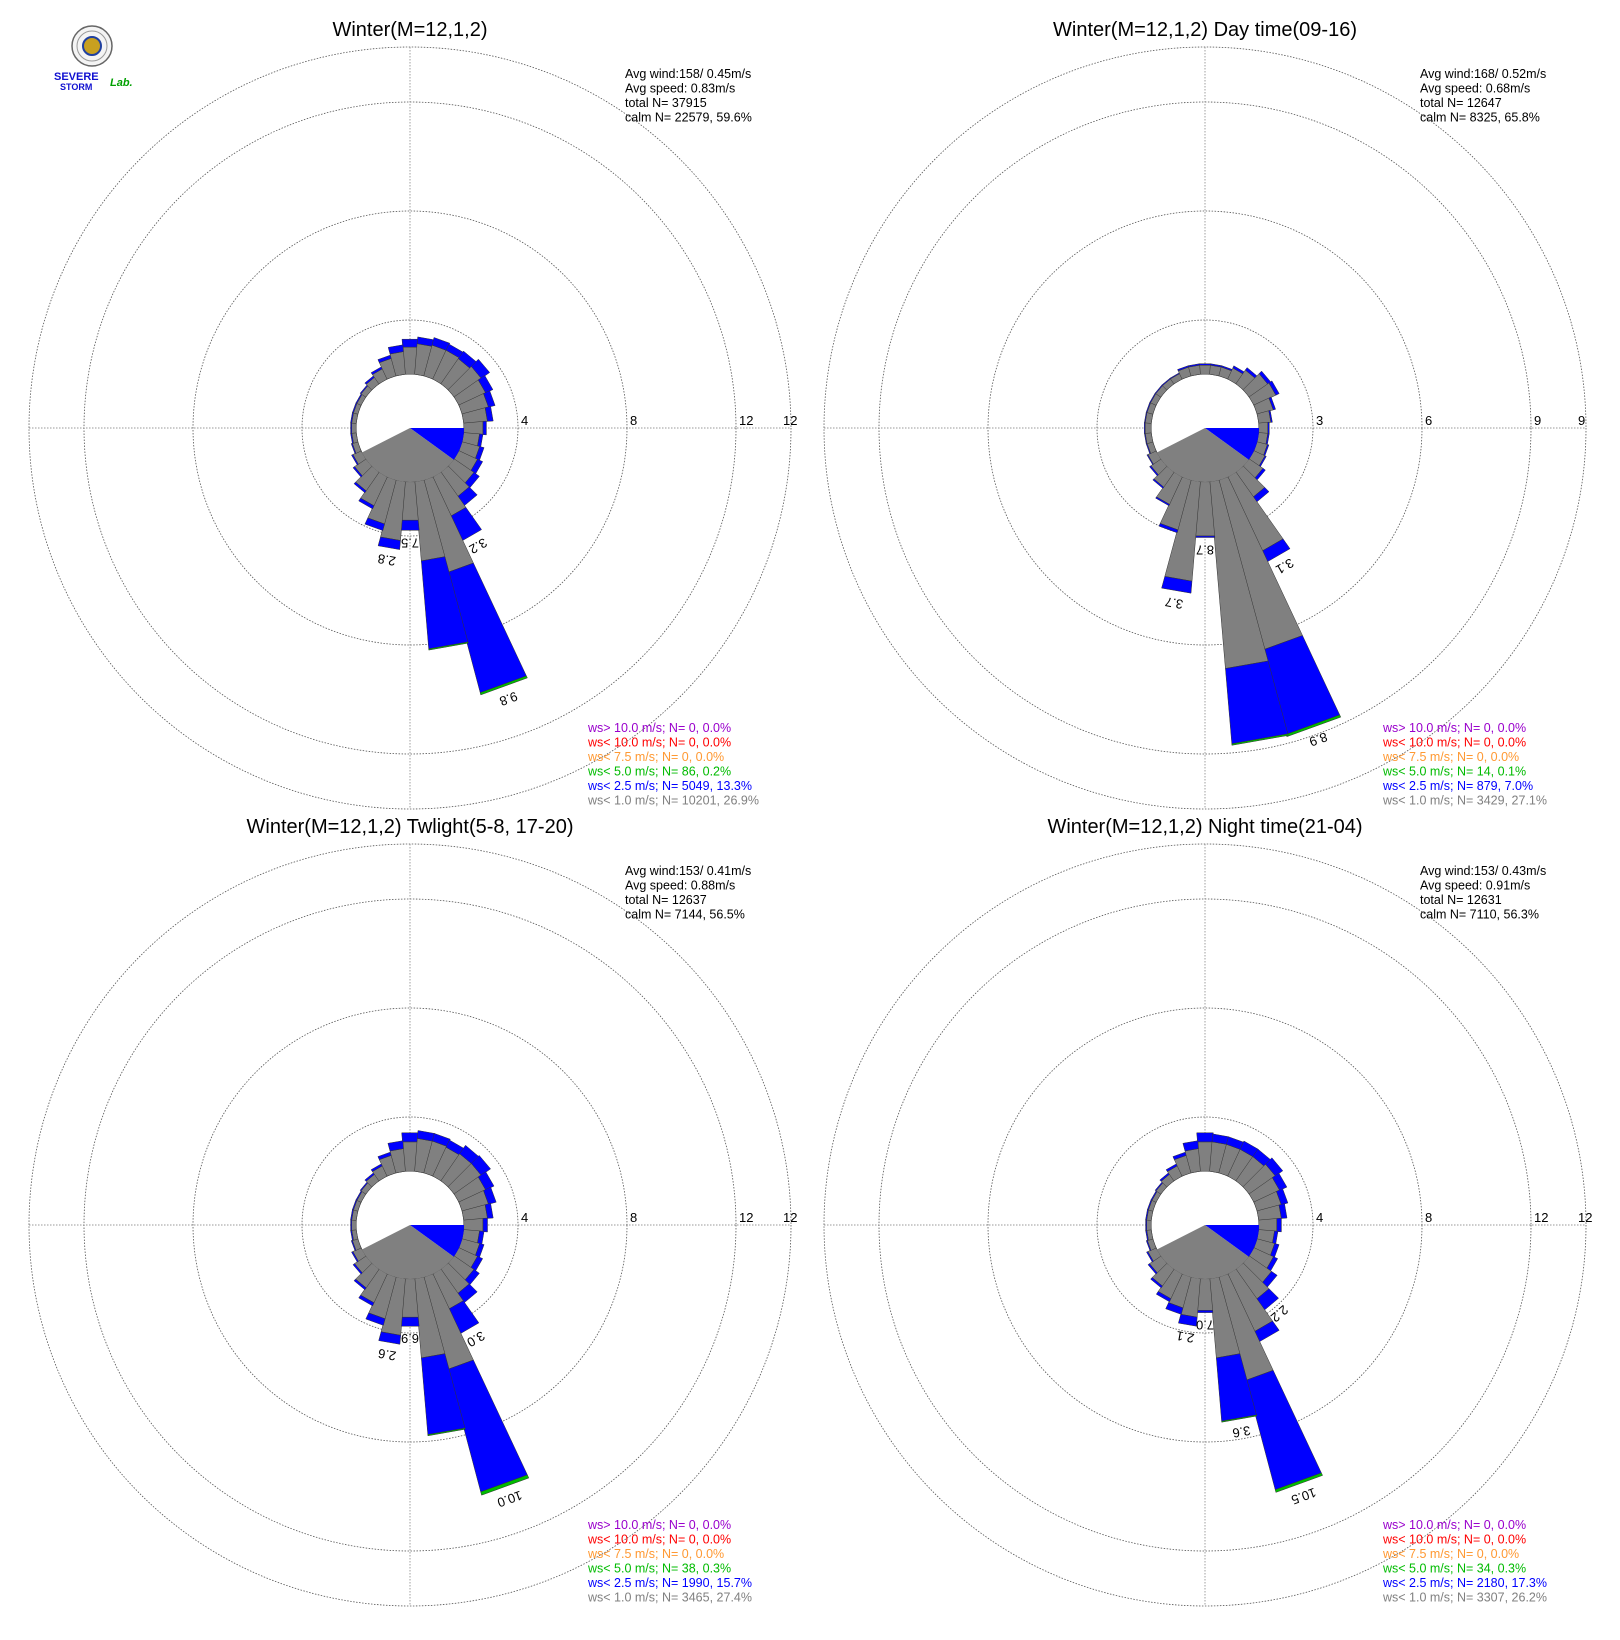 This screenshot has height=1640, width=1620. Describe the element at coordinates (1174, 603) in the screenshot. I see `bar-value-label: 3.7` at that location.